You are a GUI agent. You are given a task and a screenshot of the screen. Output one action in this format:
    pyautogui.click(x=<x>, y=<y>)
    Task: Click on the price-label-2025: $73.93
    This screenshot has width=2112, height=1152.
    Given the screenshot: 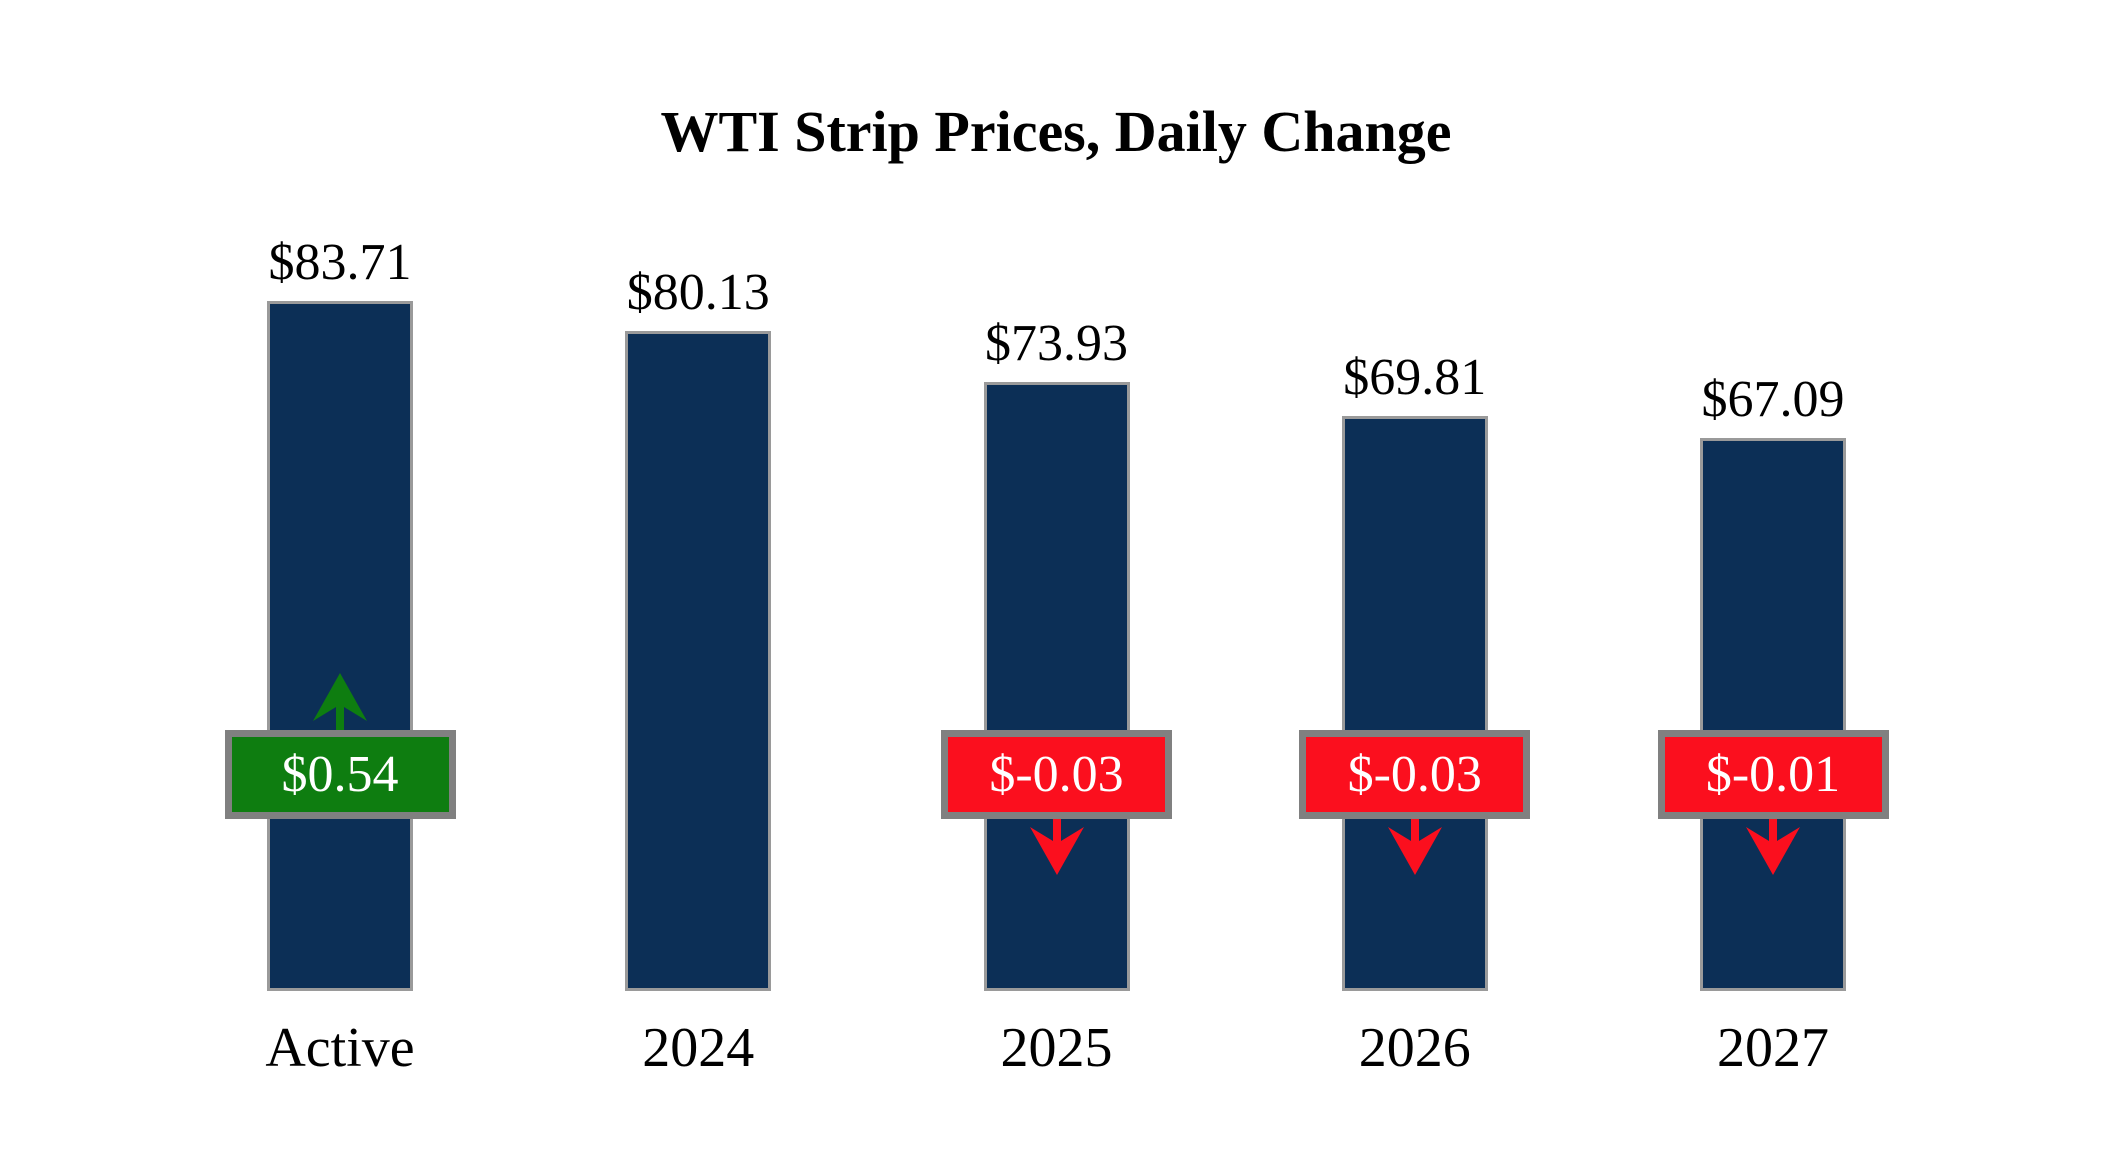 What is the action you would take?
    pyautogui.click(x=1056, y=343)
    